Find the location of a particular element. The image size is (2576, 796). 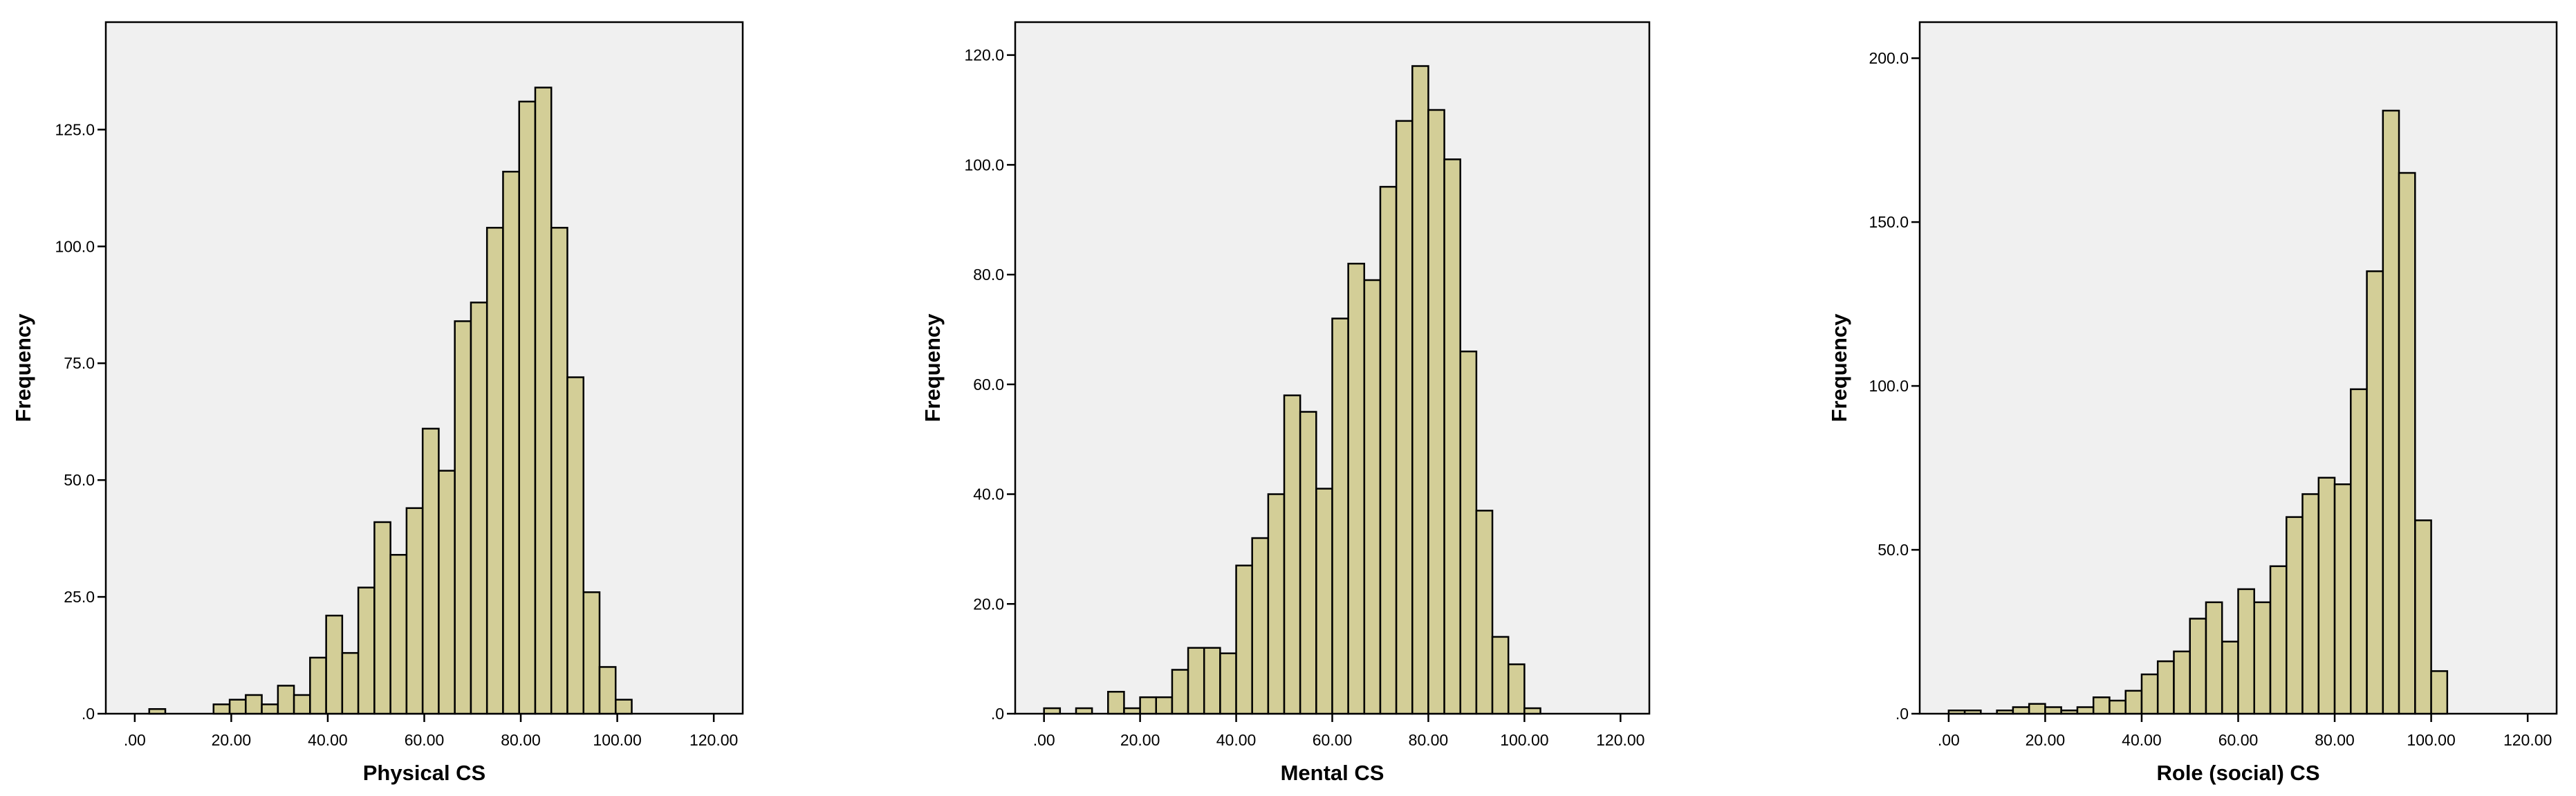

x-tick-label: 80.00 is located at coordinates (521, 740).